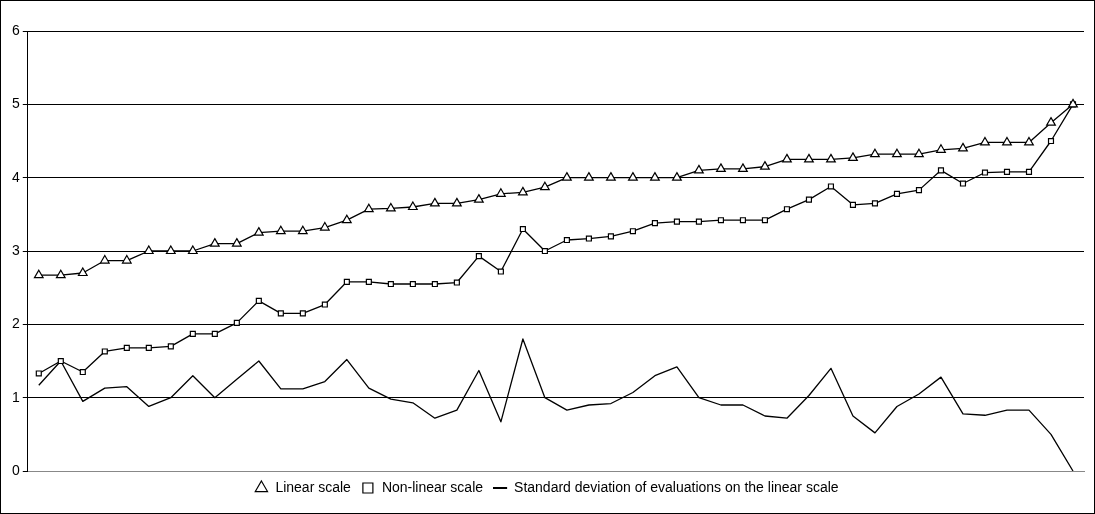  I want to click on y-tick-label: 5, so click(15, 103).